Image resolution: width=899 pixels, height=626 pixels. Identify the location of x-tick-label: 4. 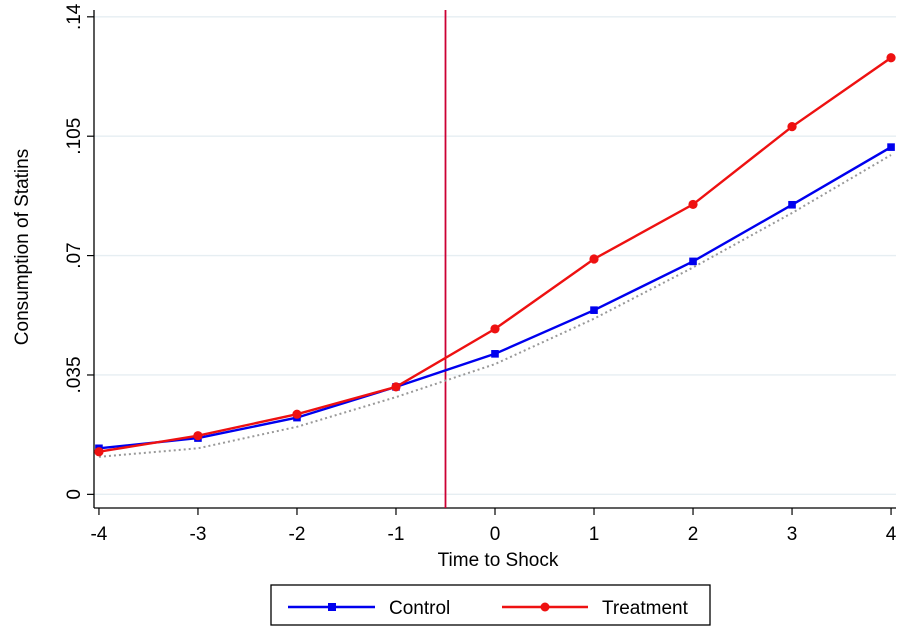
(891, 534).